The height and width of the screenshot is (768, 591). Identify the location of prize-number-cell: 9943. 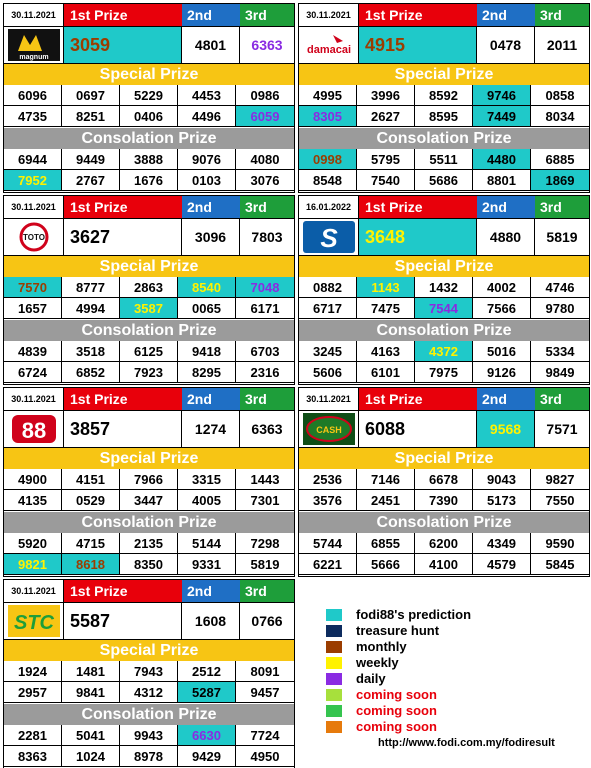
(149, 735).